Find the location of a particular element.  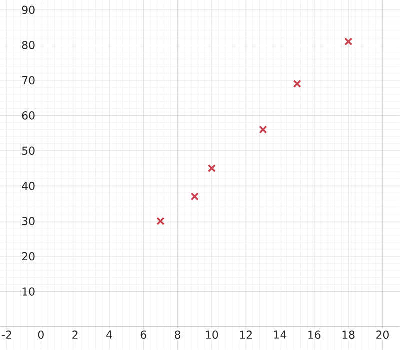

x-tick-label: 0 is located at coordinates (41, 335).